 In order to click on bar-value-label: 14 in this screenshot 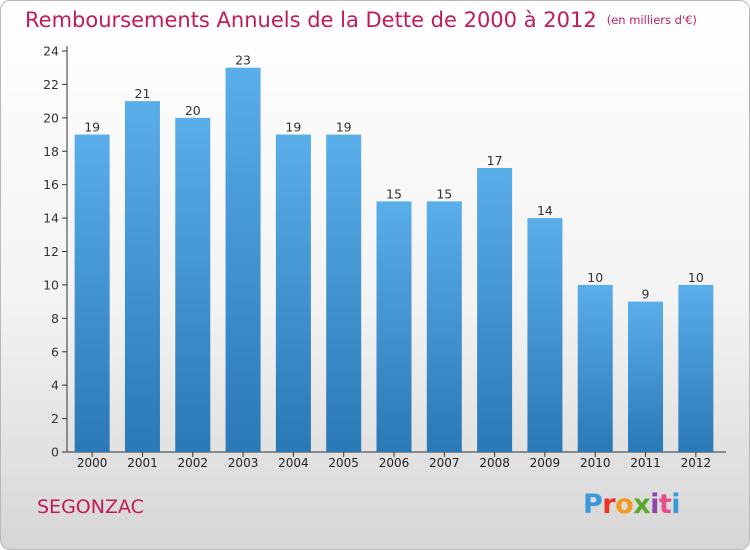, I will do `click(545, 210)`.